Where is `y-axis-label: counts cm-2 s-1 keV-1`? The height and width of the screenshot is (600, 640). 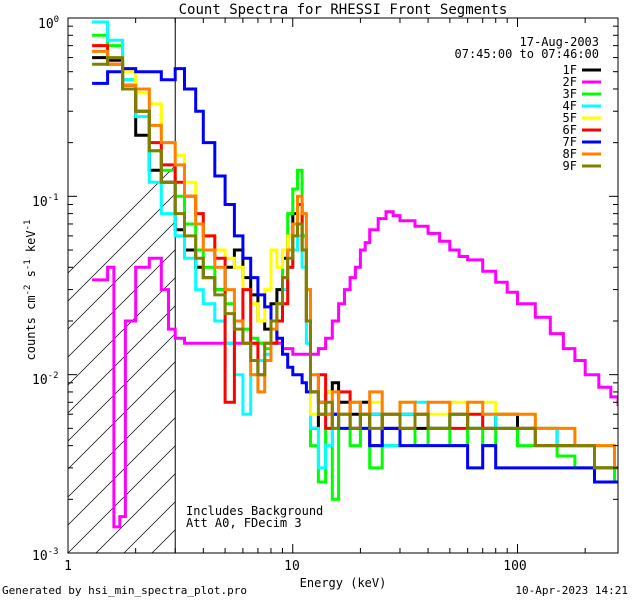 y-axis-label: counts cm-2 s-1 keV-1 is located at coordinates (30, 290).